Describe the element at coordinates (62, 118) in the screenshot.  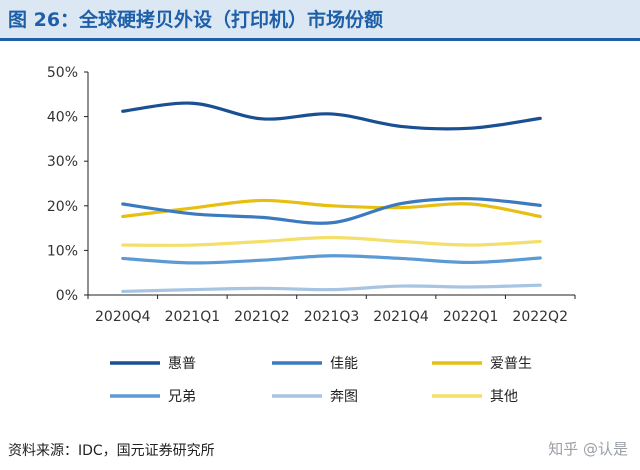
I see `y-tick-label: 40%` at that location.